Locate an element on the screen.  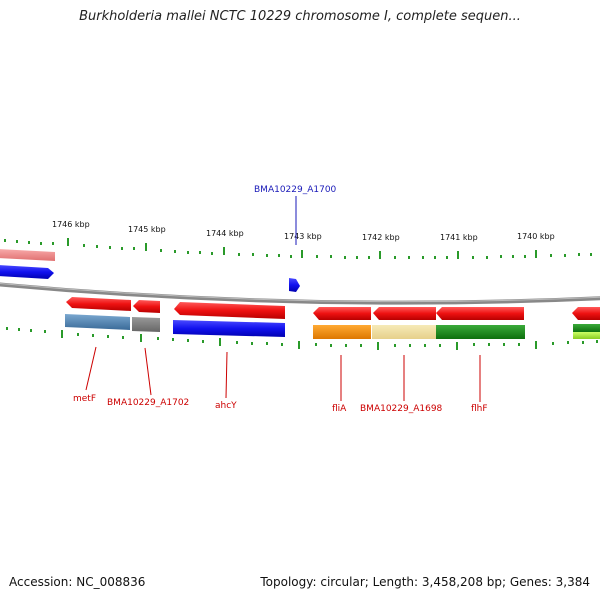
block-fliA is located at coordinates (342, 332).